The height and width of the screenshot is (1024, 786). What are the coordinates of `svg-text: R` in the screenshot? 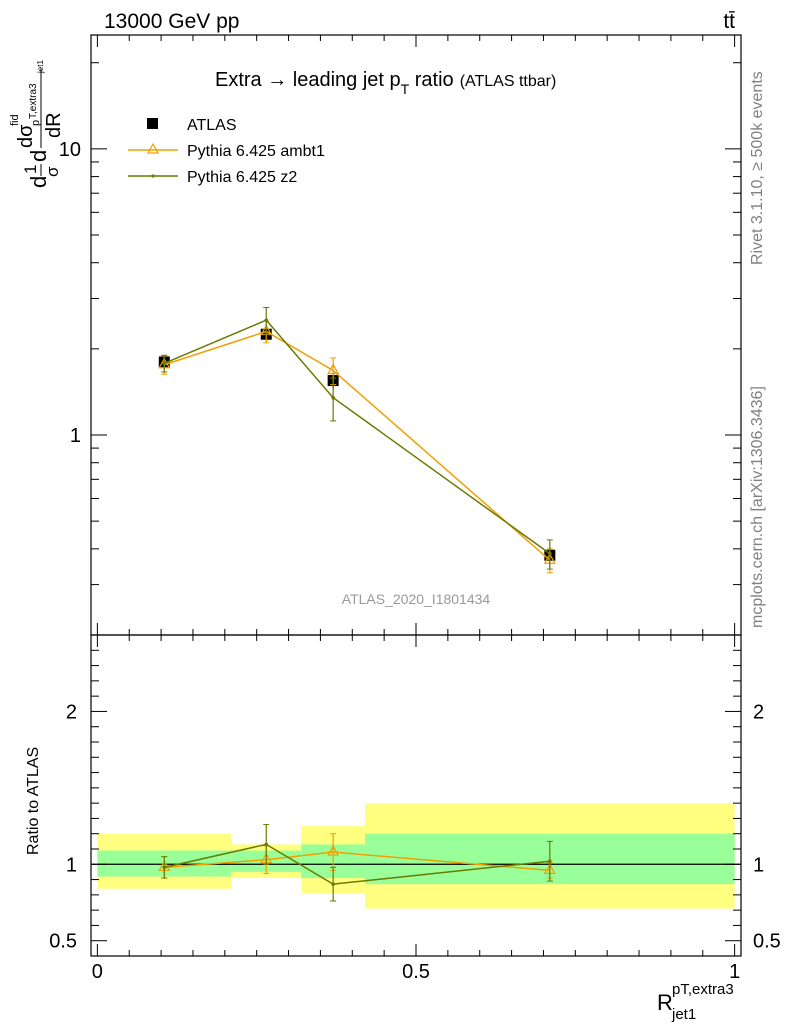 It's located at (665, 1002).